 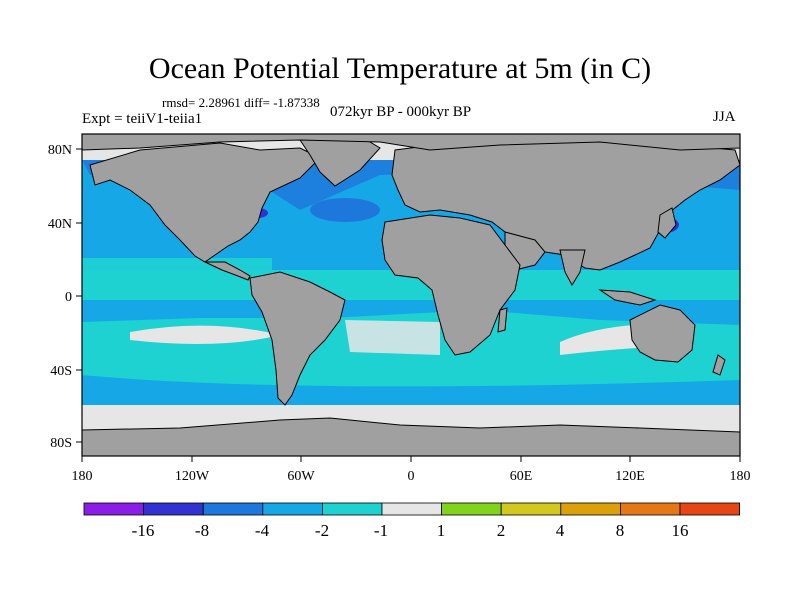 What do you see at coordinates (441, 530) in the screenshot?
I see `colorbar-label: 1` at bounding box center [441, 530].